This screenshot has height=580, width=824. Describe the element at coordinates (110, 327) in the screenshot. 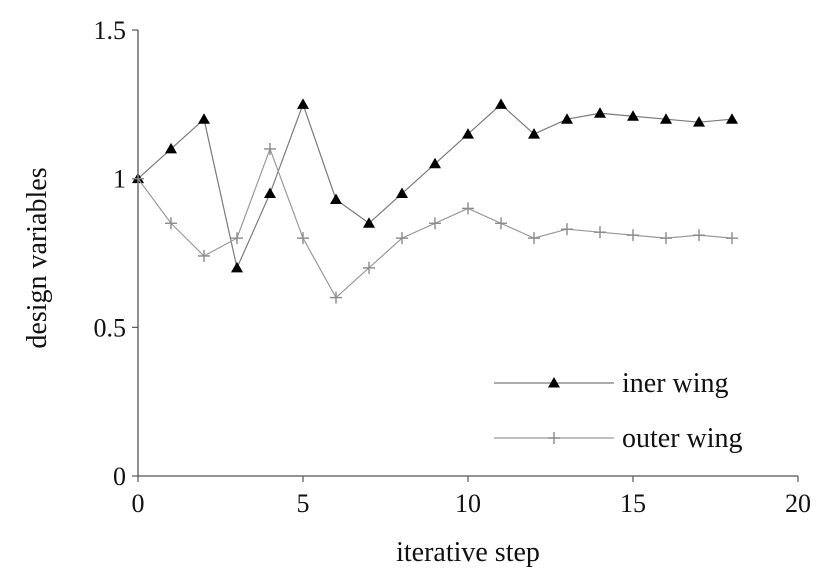

I see `y-tick-label: 0.5` at that location.